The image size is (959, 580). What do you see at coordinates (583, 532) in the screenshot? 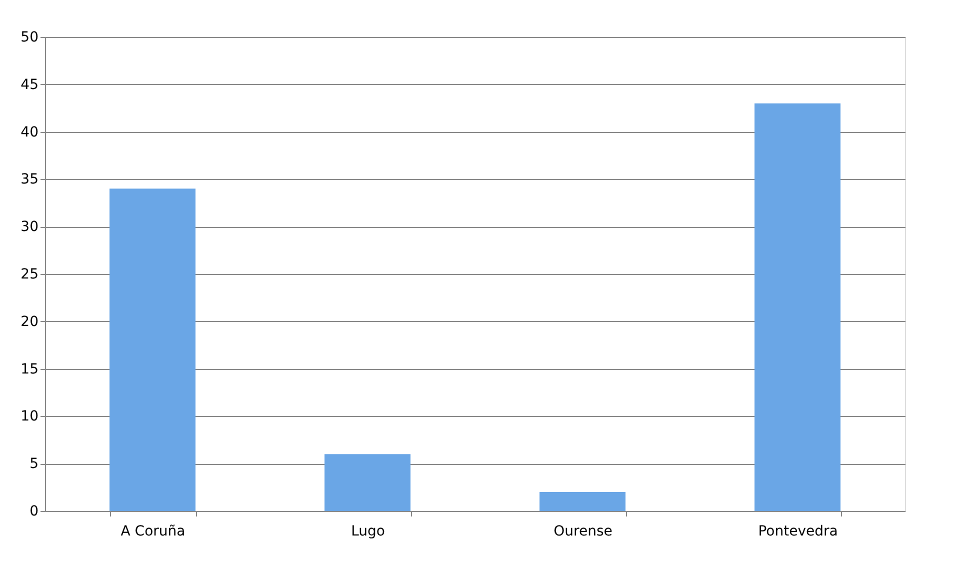
I see `x-tick-label: Ourense` at bounding box center [583, 532].